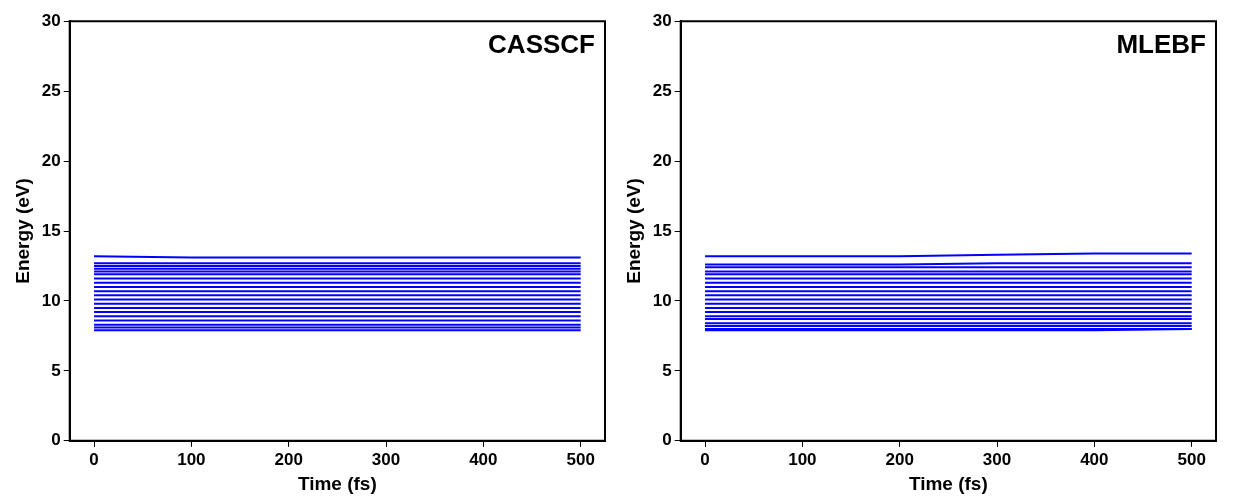 The image size is (1233, 504). What do you see at coordinates (1161, 44) in the screenshot?
I see `annotation: MLEBF` at bounding box center [1161, 44].